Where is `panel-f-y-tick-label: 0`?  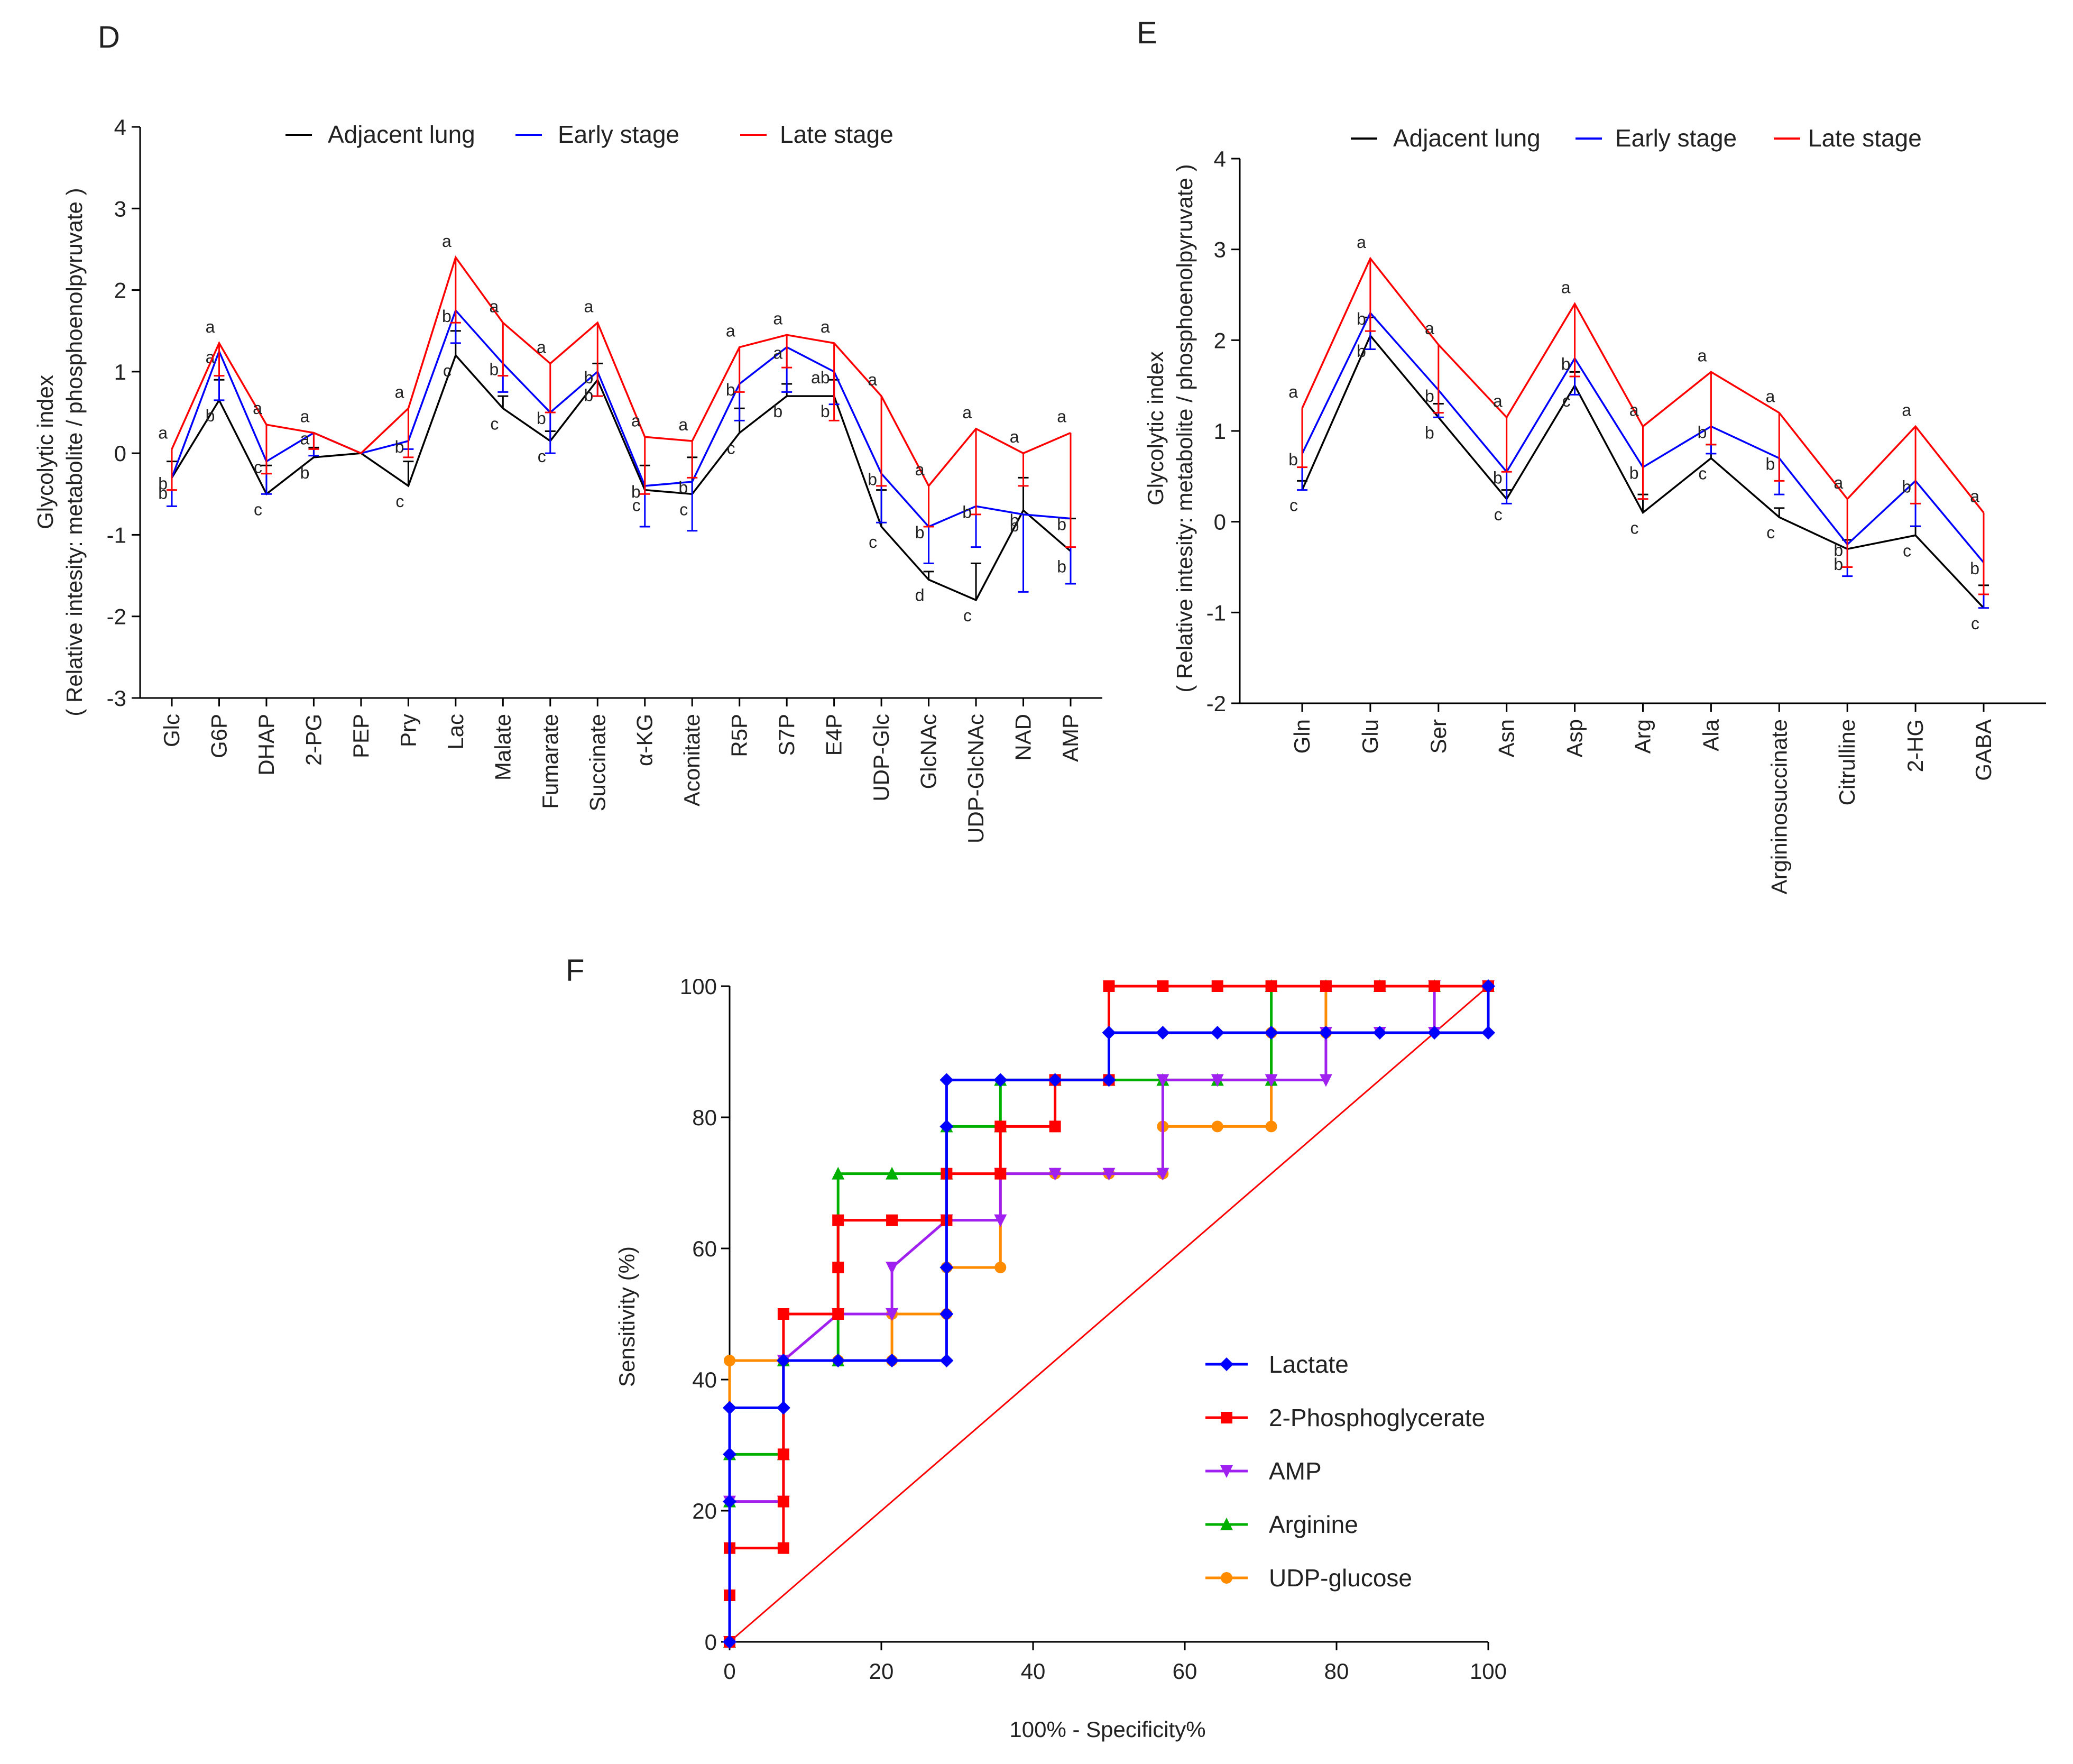
panel-f-y-tick-label: 0 is located at coordinates (711, 1643).